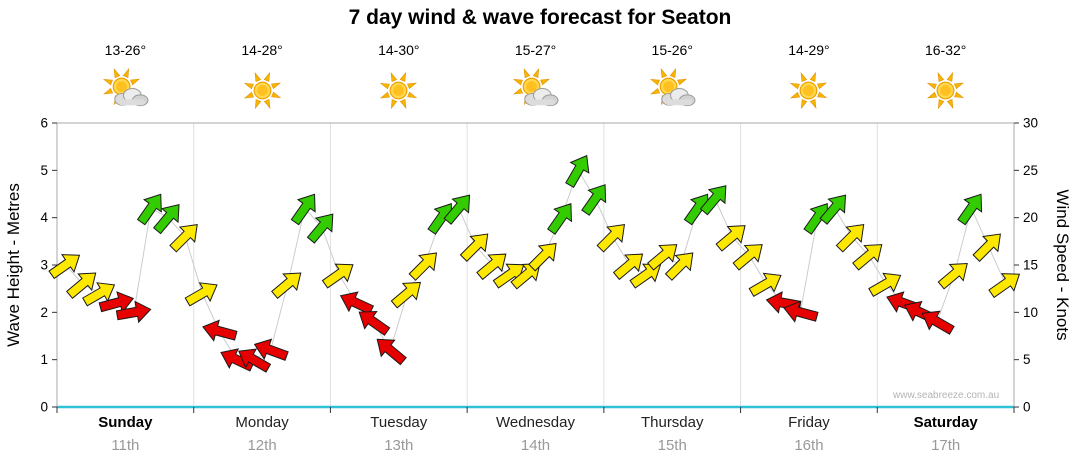 This screenshot has height=475, width=1080. Describe the element at coordinates (262, 445) in the screenshot. I see `day-date: 12th` at that location.